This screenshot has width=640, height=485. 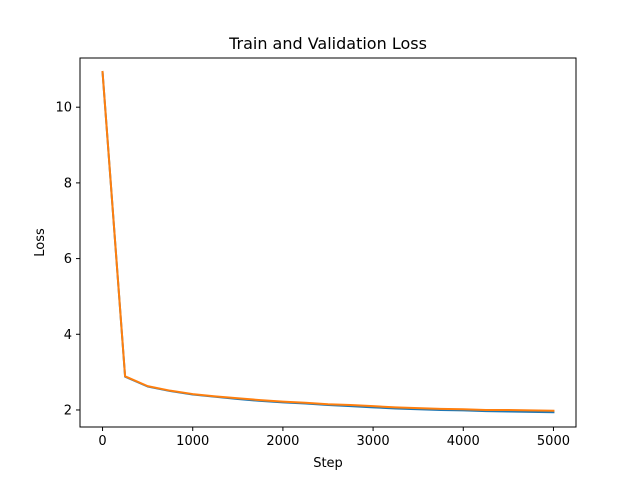 I want to click on chart-title: Train and Validation Loss, so click(x=327, y=43).